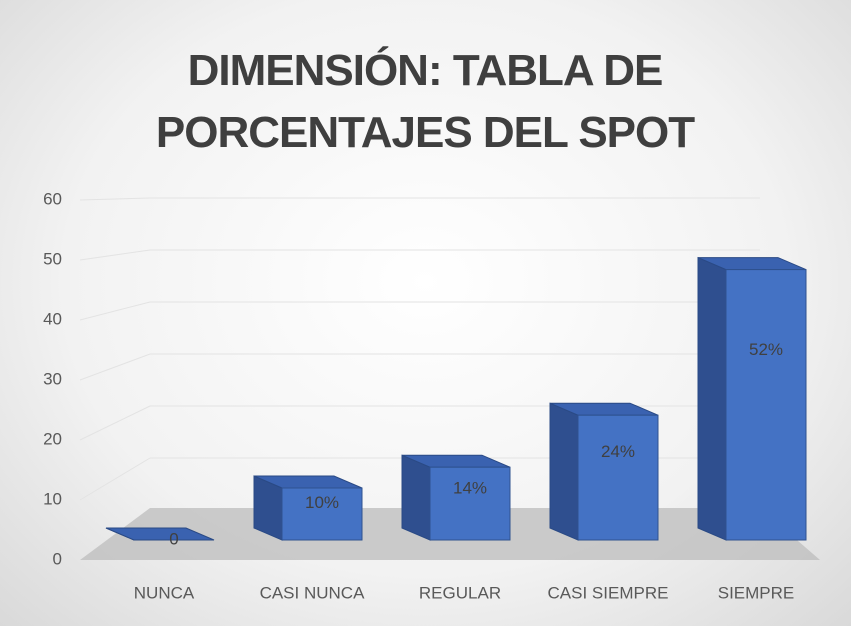 The height and width of the screenshot is (626, 851). I want to click on y-tick-label: 0, so click(57, 558).